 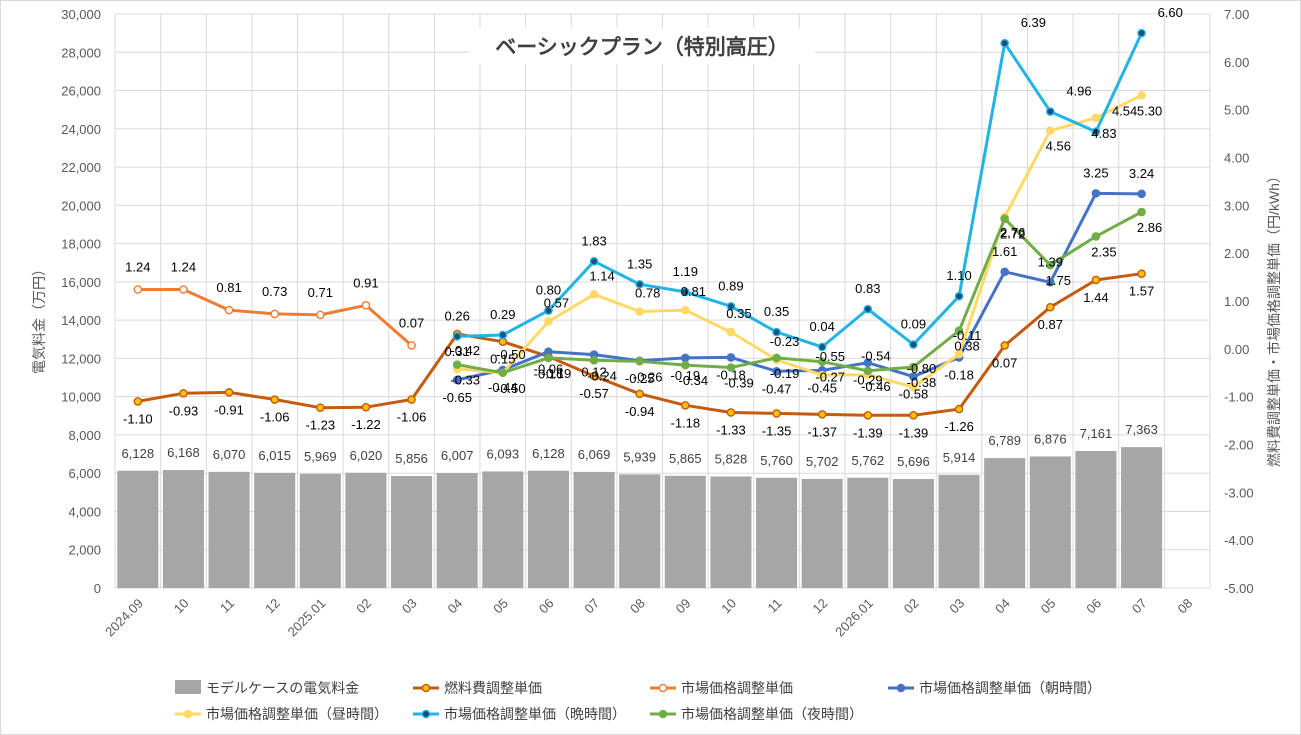 I want to click on legend-marker-market-evening, so click(x=426, y=714).